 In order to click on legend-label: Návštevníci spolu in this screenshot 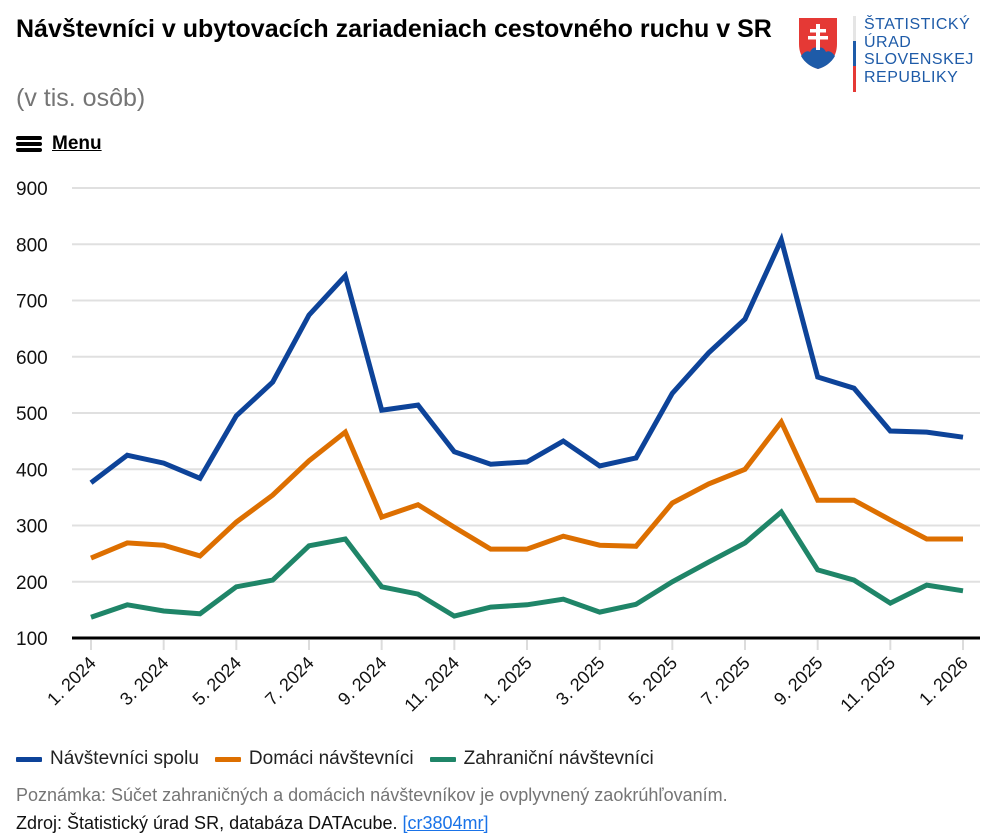, I will do `click(124, 758)`.